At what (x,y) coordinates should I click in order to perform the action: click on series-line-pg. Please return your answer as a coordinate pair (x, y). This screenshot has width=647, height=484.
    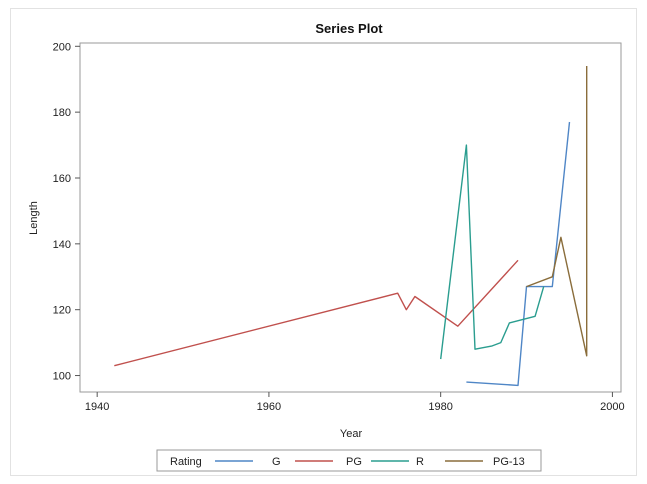
    Looking at the image, I should click on (316, 313).